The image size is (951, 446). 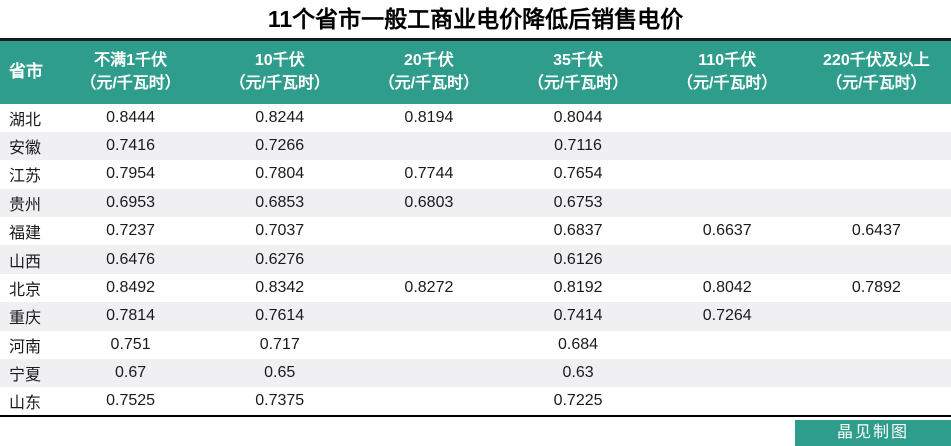 I want to click on price-cell: 0.7525, so click(x=131, y=401).